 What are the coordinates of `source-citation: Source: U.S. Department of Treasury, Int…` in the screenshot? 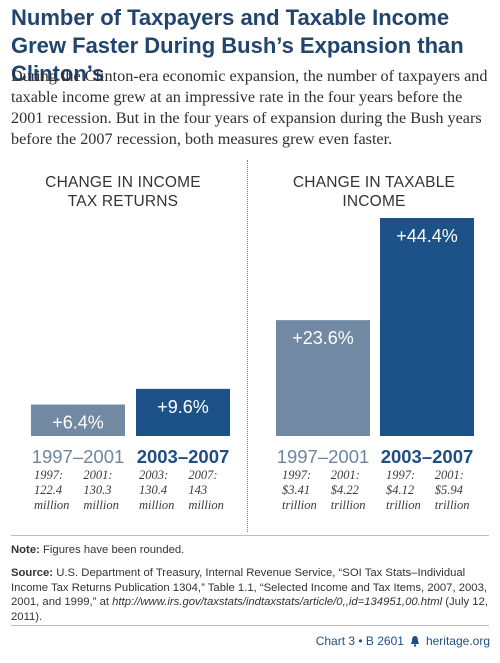 It's located at (251, 595).